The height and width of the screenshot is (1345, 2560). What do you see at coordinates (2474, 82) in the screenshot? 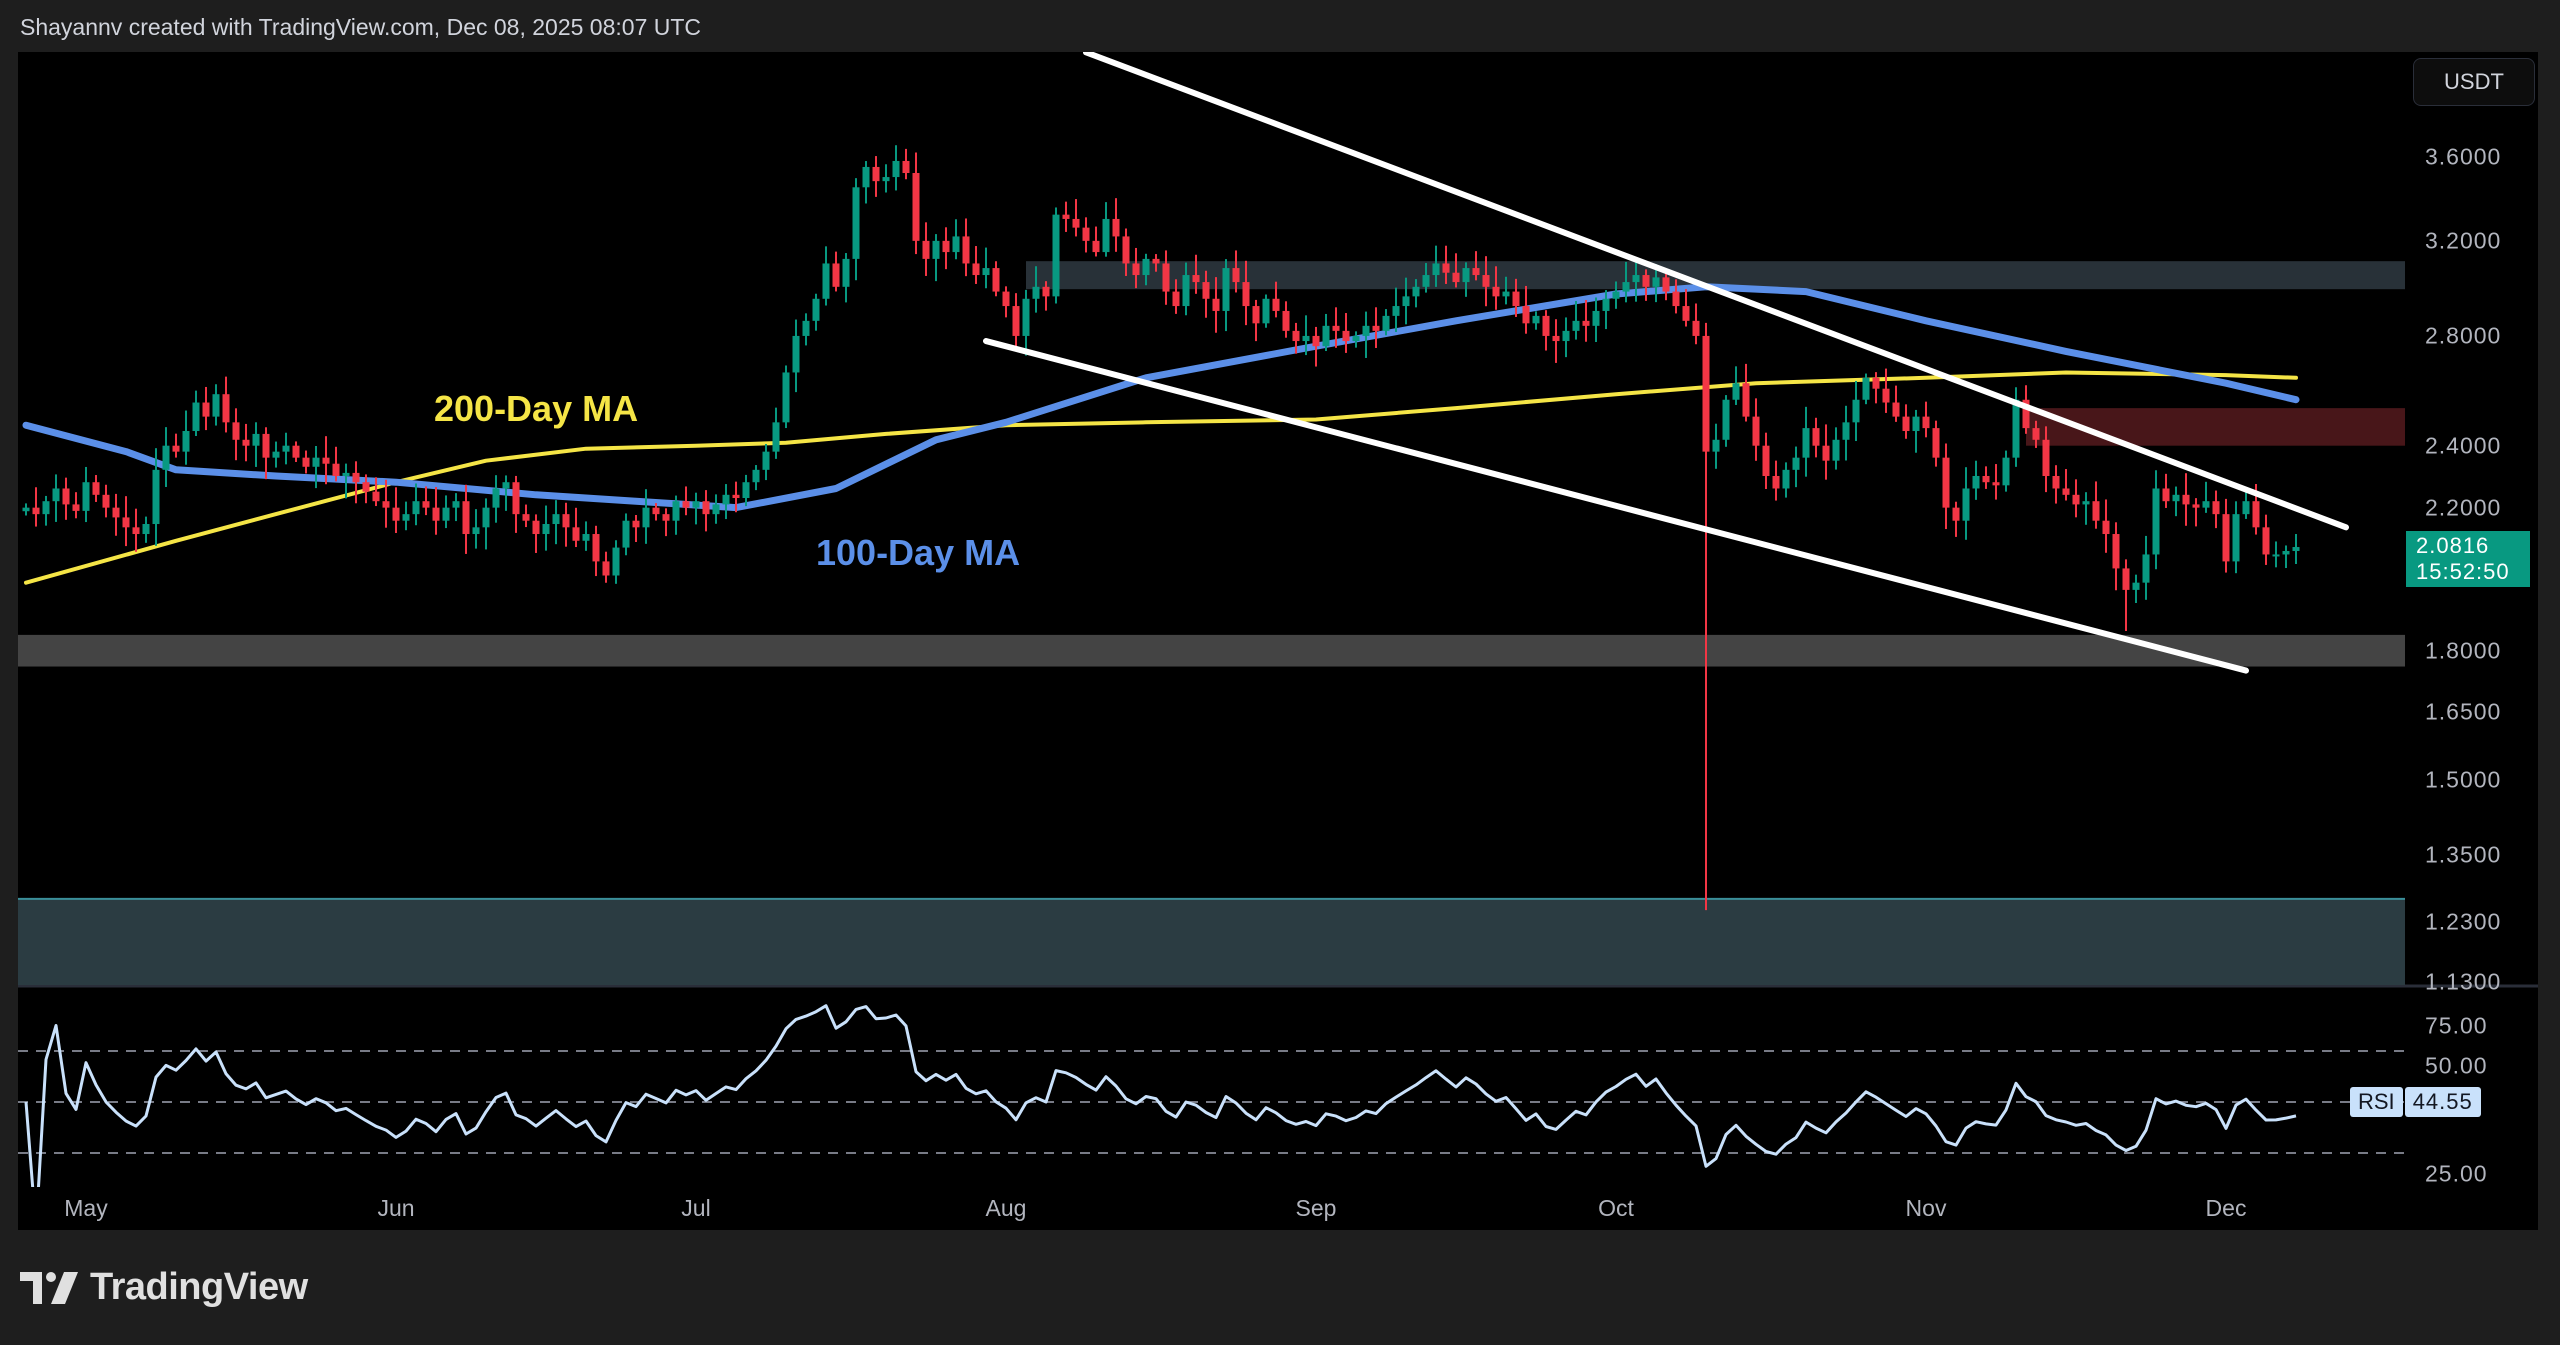
I see `currency-button: USDT` at bounding box center [2474, 82].